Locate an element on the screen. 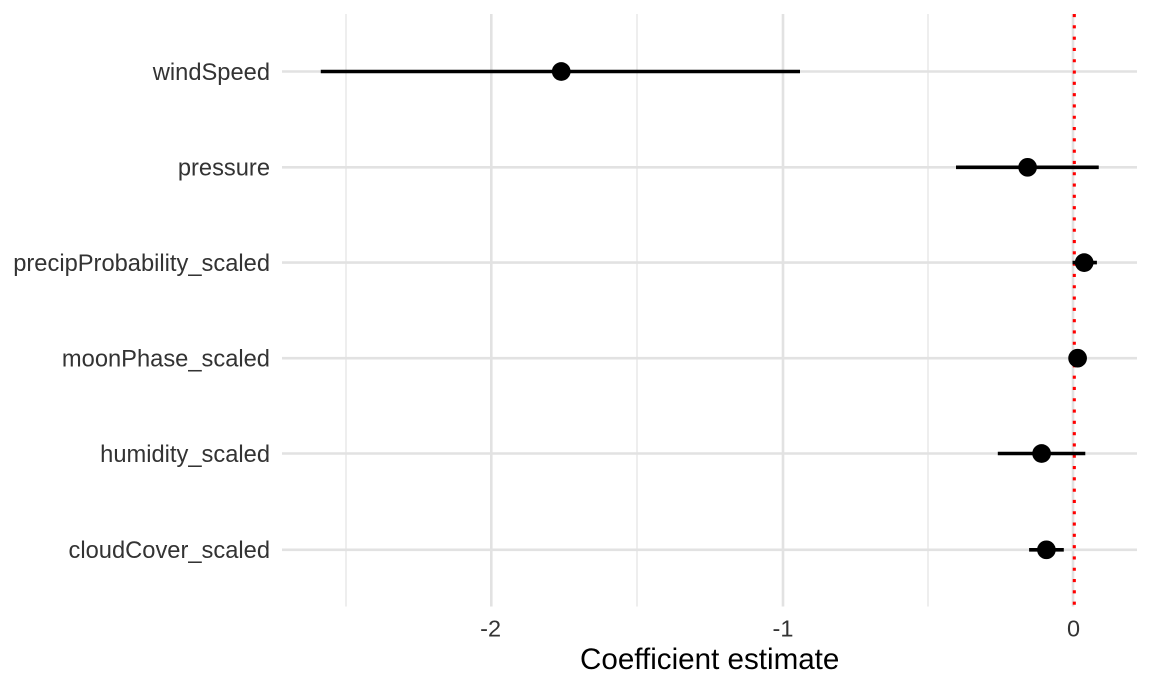  svg-text: windSpeed is located at coordinates (211, 73).